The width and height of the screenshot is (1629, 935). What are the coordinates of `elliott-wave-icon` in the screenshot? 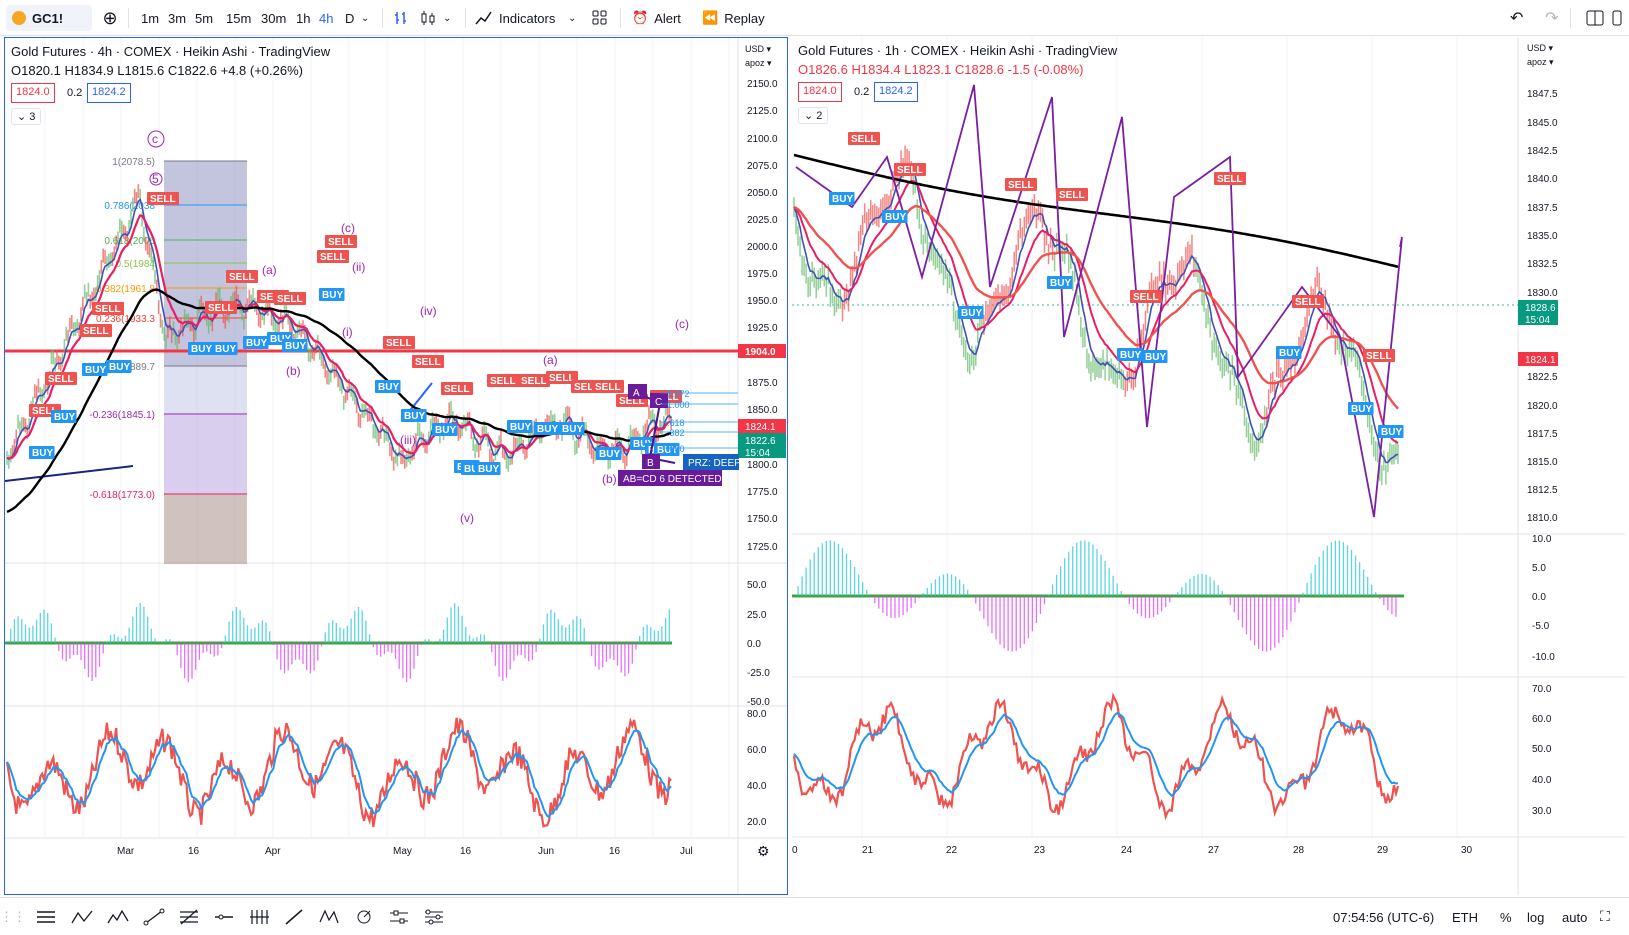 It's located at (118, 917).